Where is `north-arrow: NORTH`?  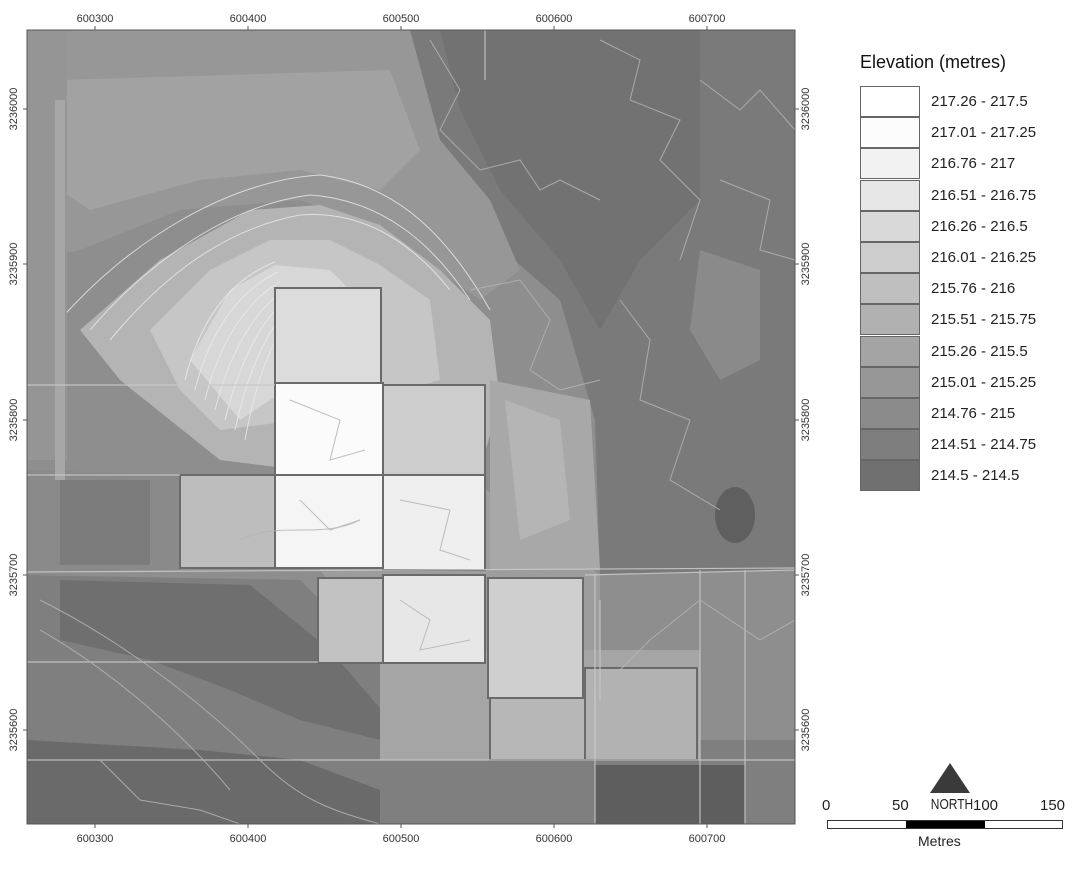
north-arrow: NORTH is located at coordinates (951, 790).